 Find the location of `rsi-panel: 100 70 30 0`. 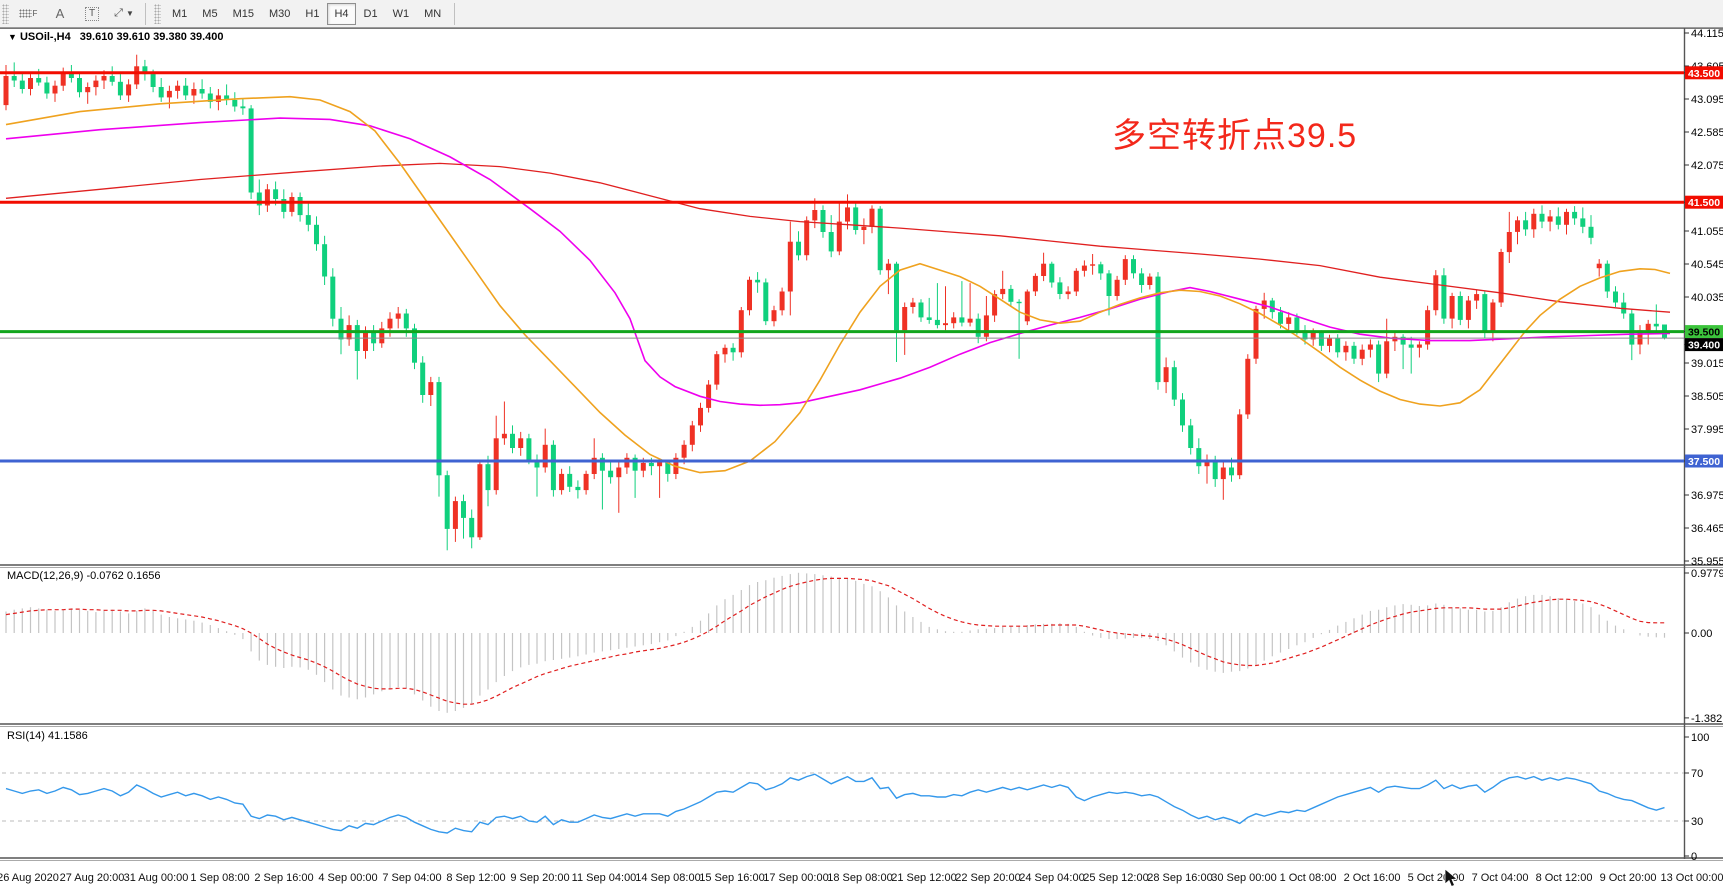

rsi-panel: 100 70 30 0 is located at coordinates (855, 797).